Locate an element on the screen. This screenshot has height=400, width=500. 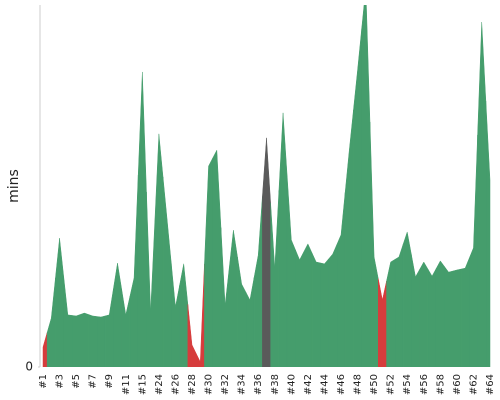
x-tick-label: #52 is located at coordinates (391, 384).